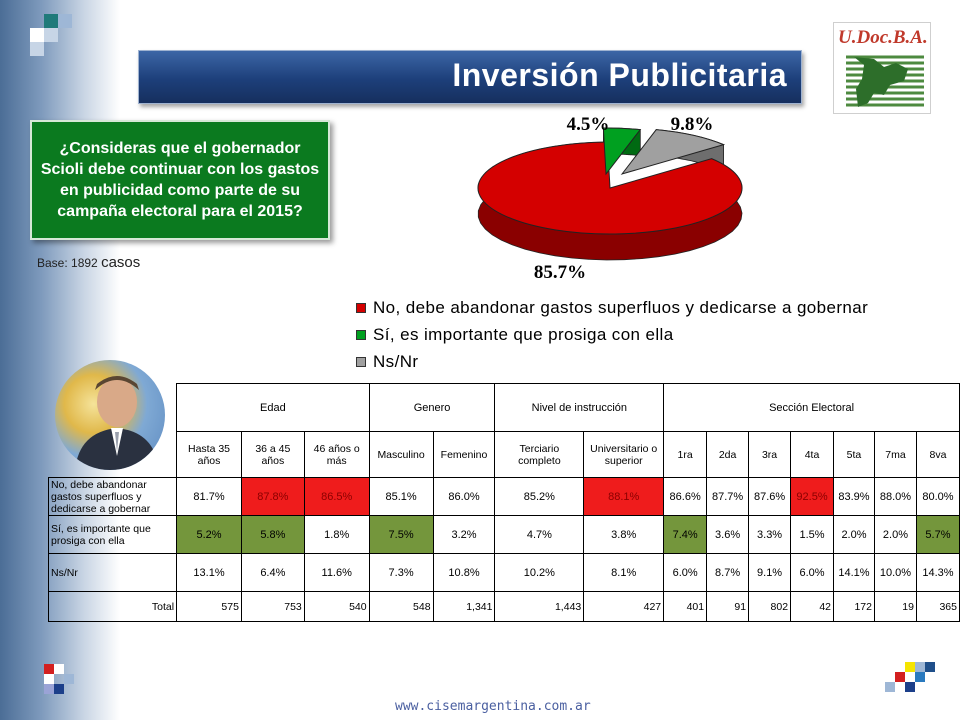  What do you see at coordinates (272, 496) in the screenshot?
I see `table-cell: 87.8%` at bounding box center [272, 496].